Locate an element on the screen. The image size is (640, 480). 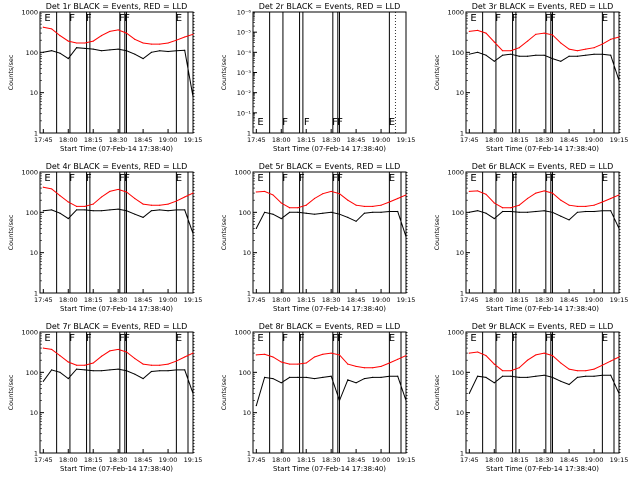
events-line is located at coordinates (331, 224).